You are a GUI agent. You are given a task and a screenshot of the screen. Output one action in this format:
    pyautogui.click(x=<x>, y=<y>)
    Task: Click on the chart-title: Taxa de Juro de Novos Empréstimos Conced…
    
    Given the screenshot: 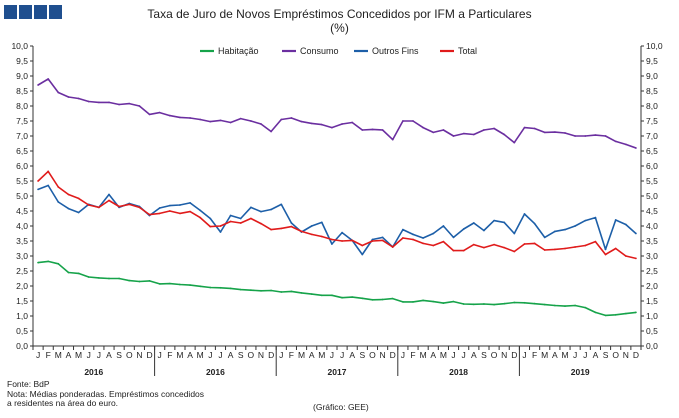 What is the action you would take?
    pyautogui.click(x=339, y=14)
    